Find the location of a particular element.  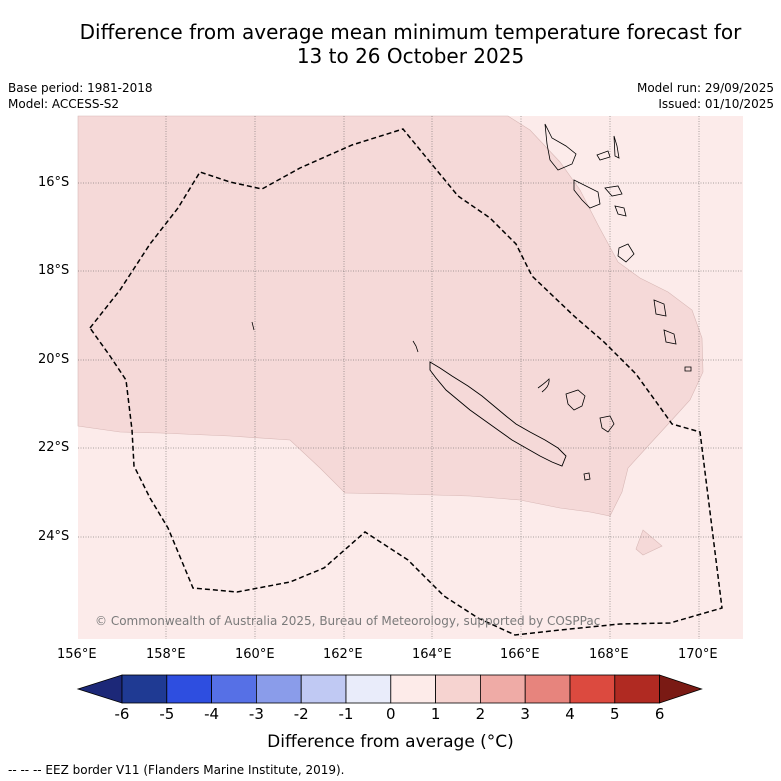

colorbar-label: -1 is located at coordinates (346, 714).